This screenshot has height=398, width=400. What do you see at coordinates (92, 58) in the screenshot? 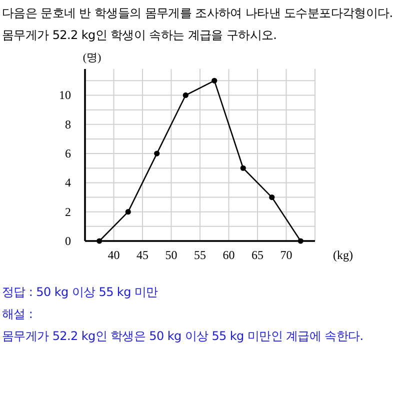
I see `y-axis-title: (명)` at bounding box center [92, 58].